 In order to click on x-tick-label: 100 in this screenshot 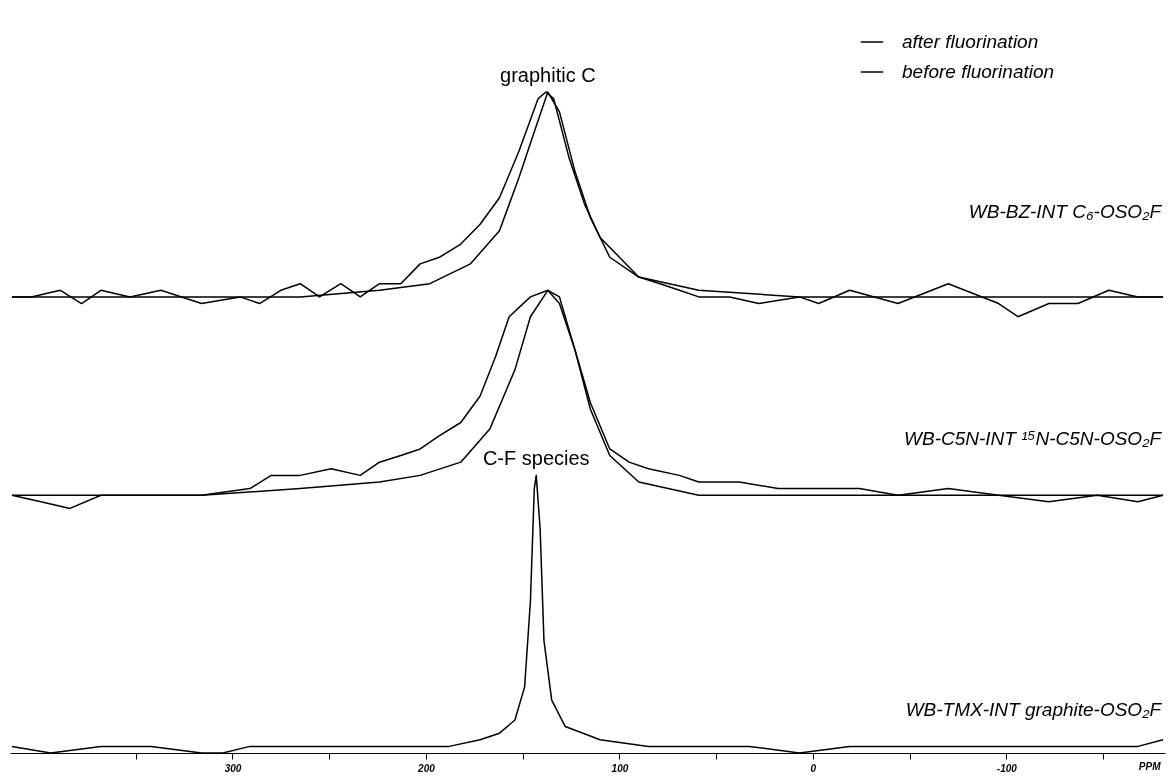, I will do `click(620, 768)`.